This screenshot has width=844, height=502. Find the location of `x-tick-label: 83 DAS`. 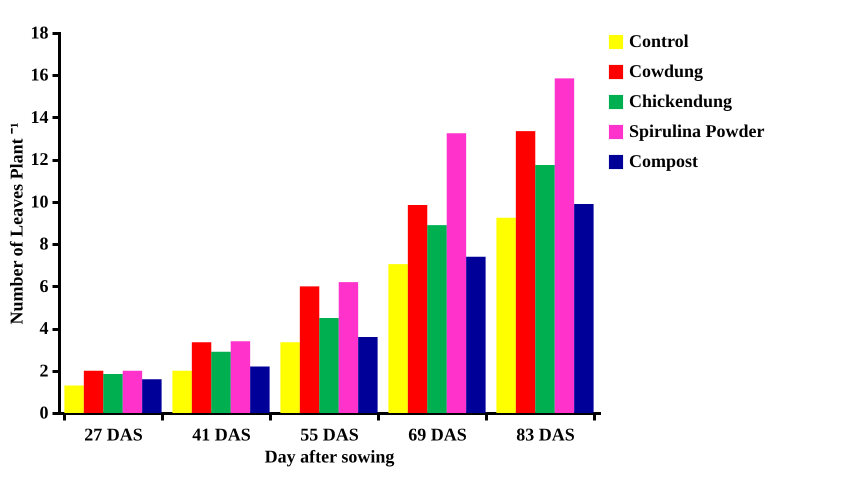

x-tick-label: 83 DAS is located at coordinates (545, 434).